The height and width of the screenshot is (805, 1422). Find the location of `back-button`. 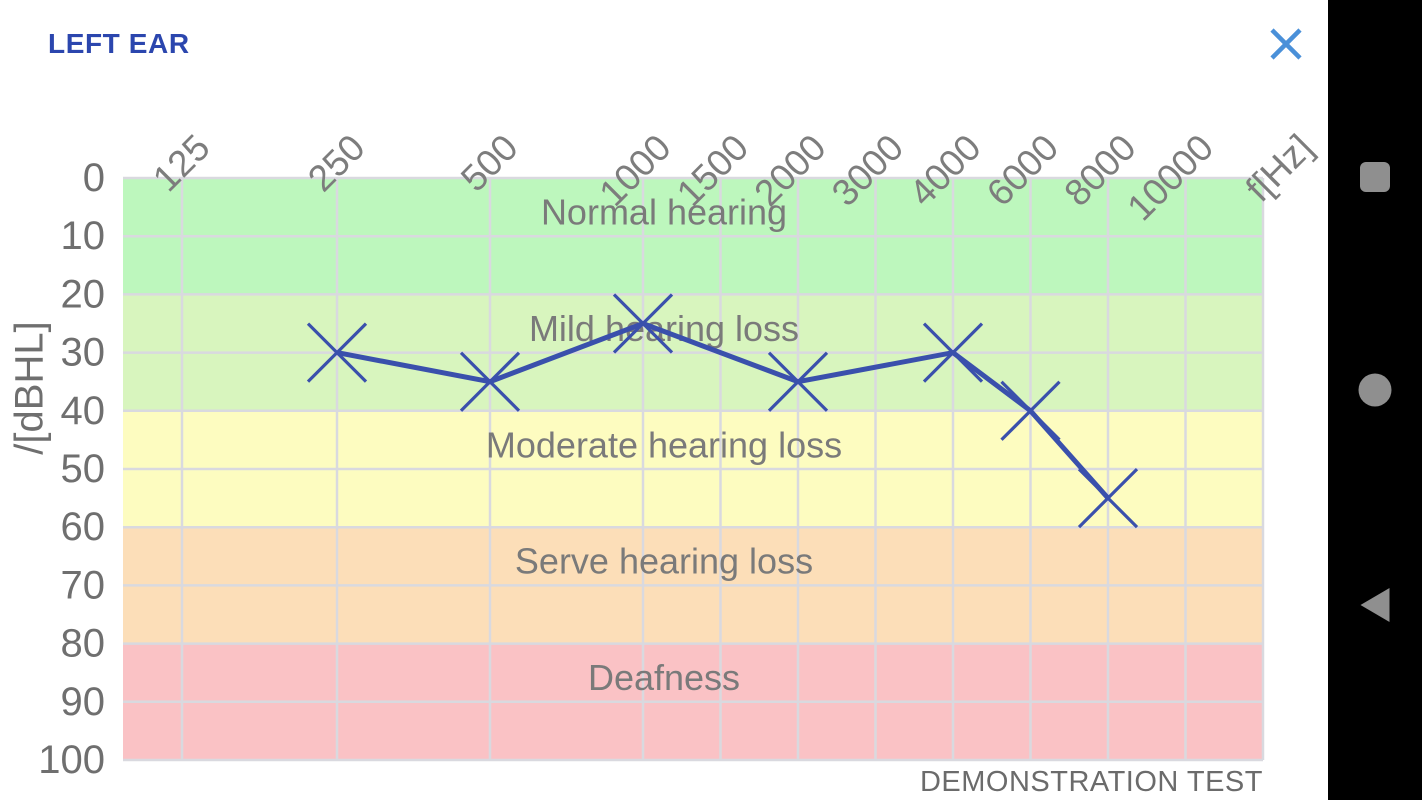

back-button is located at coordinates (1375, 605).